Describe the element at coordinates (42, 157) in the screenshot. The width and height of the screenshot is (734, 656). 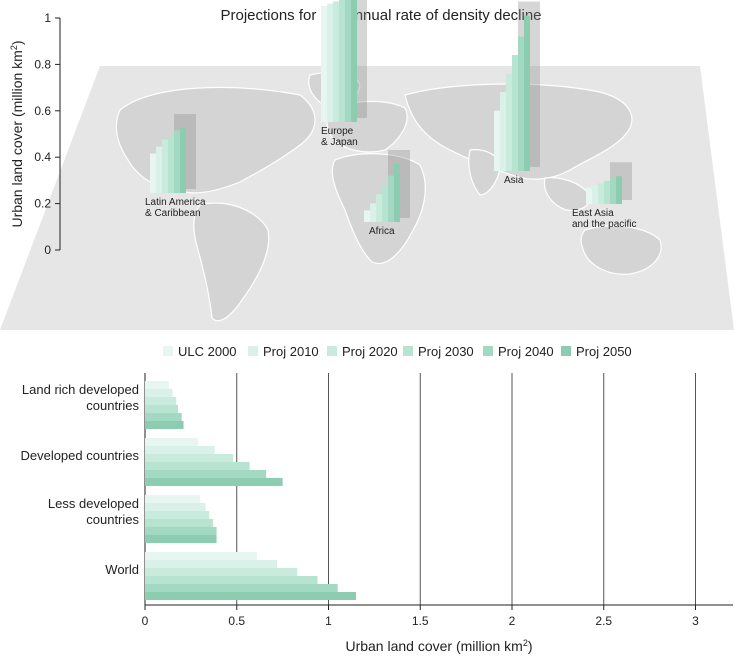
I see `y-tick-label: 0.4` at that location.